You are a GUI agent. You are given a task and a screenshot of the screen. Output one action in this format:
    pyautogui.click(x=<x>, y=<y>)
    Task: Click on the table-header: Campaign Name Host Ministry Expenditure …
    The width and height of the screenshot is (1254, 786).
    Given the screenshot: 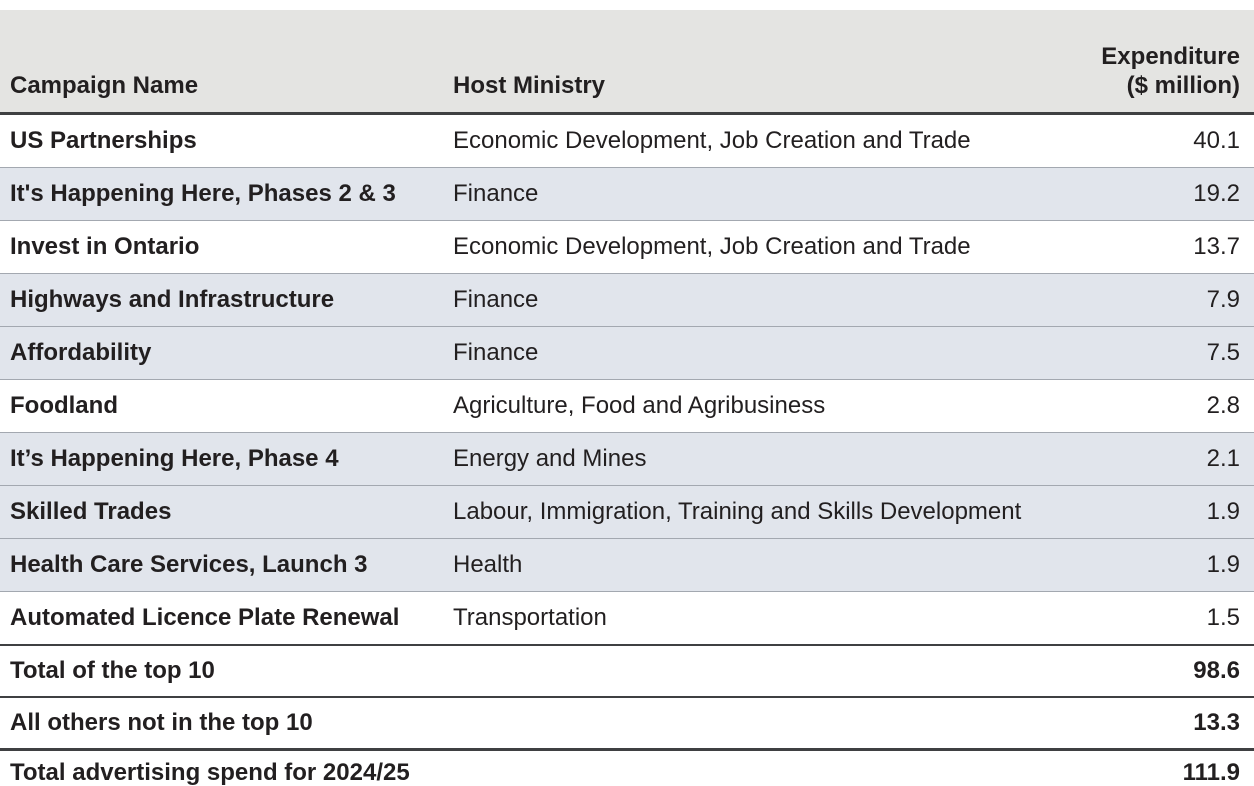 What is the action you would take?
    pyautogui.click(x=627, y=62)
    